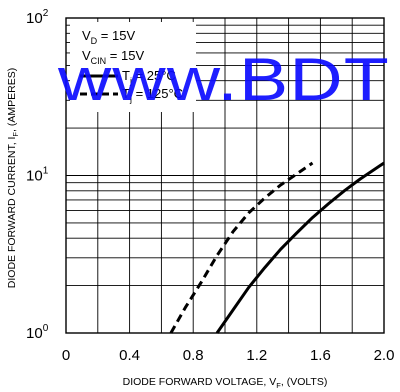 The width and height of the screenshot is (400, 392). Describe the element at coordinates (66, 355) in the screenshot. I see `x-tick-label: 0` at that location.